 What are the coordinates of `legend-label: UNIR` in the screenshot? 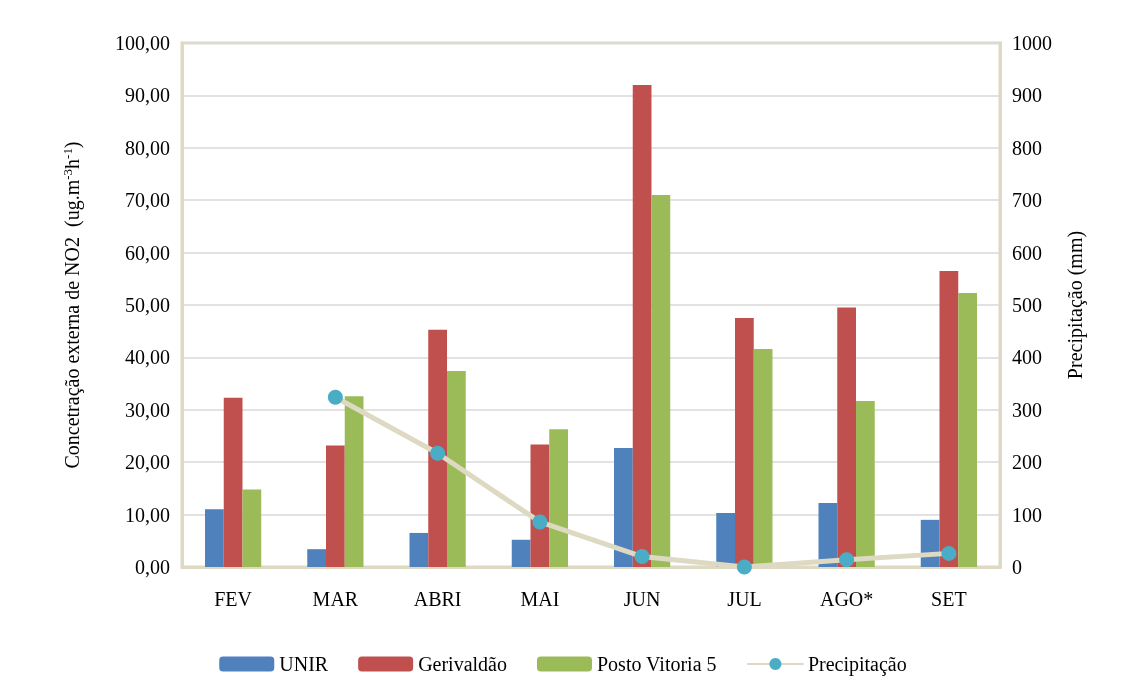 It's located at (304, 664).